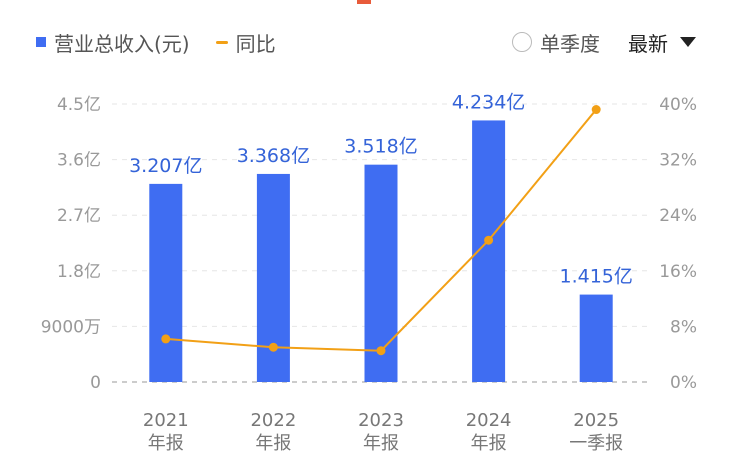  I want to click on latest-dropdown: 最新, so click(662, 42).